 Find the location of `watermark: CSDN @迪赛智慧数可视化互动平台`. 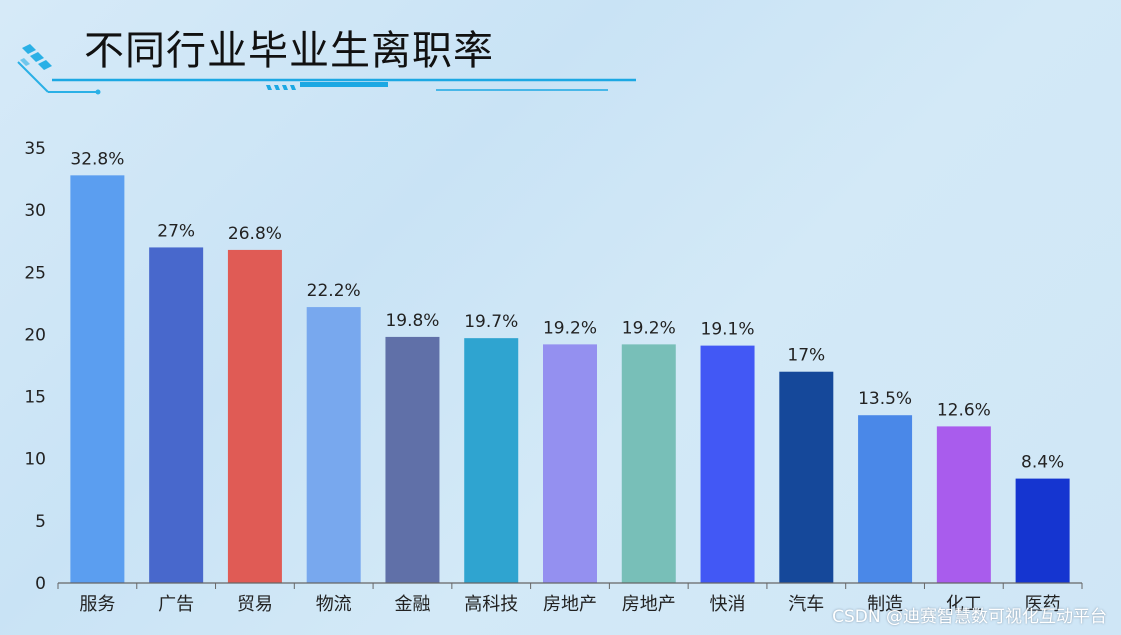

watermark: CSDN @迪赛智慧数可视化互动平台 is located at coordinates (969, 617).